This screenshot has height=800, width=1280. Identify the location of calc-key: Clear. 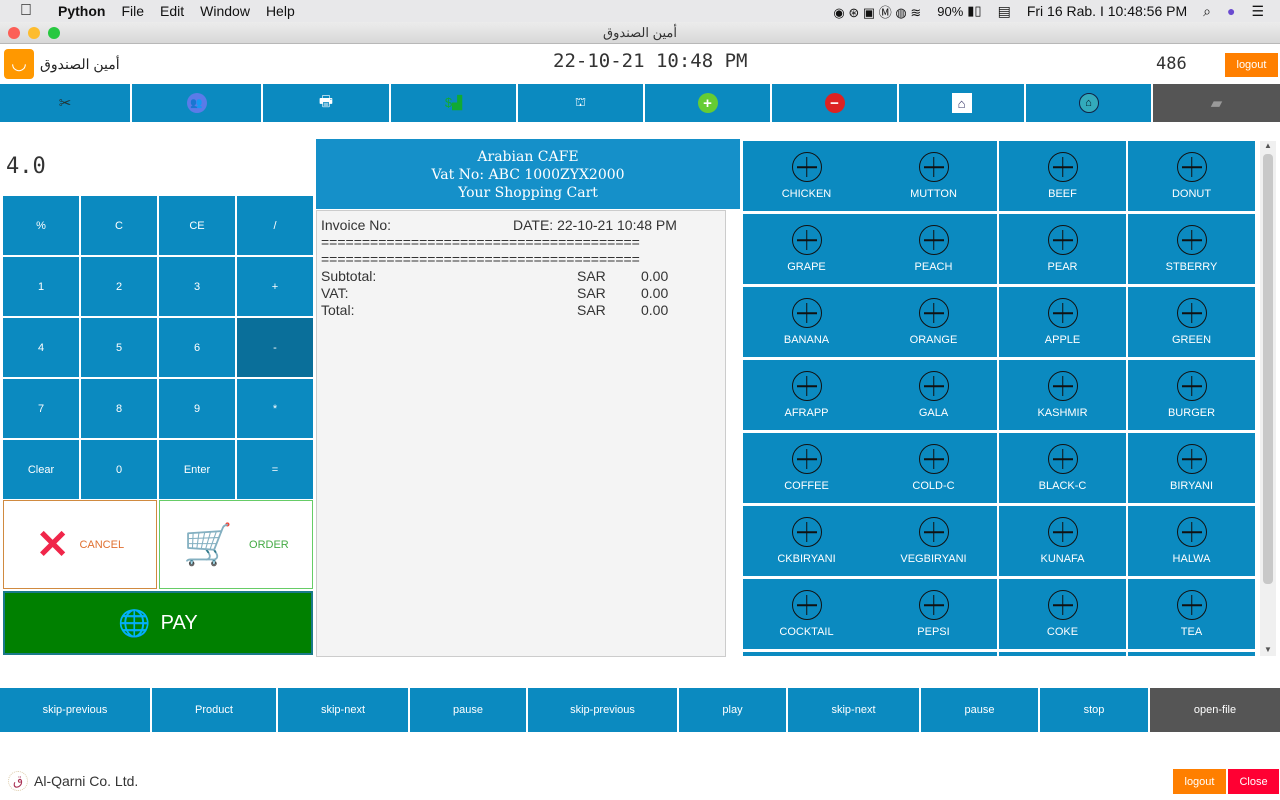
(41, 469).